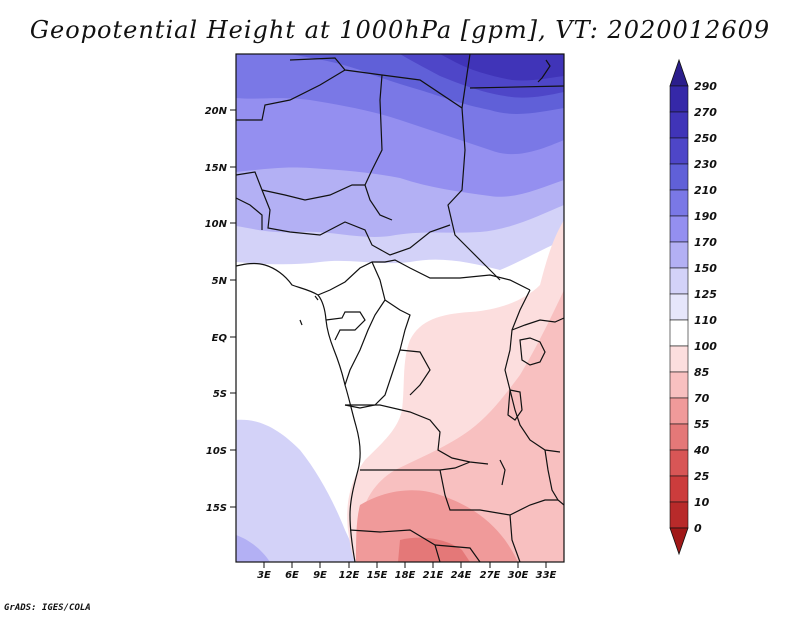 The height and width of the screenshot is (618, 800). What do you see at coordinates (705, 190) in the screenshot?
I see `colorbar-label: 210` at bounding box center [705, 190].